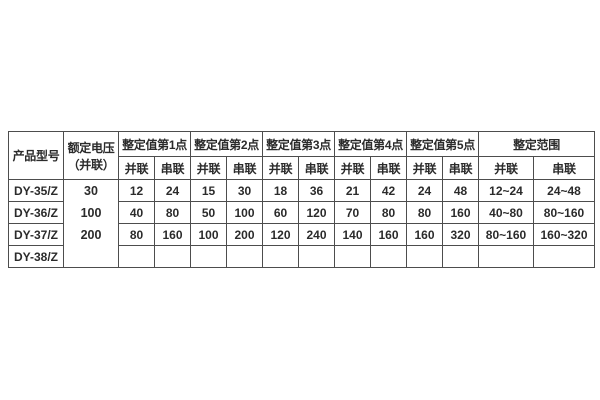 The height and width of the screenshot is (400, 600). I want to click on range-cell: 40~80, so click(506, 212).